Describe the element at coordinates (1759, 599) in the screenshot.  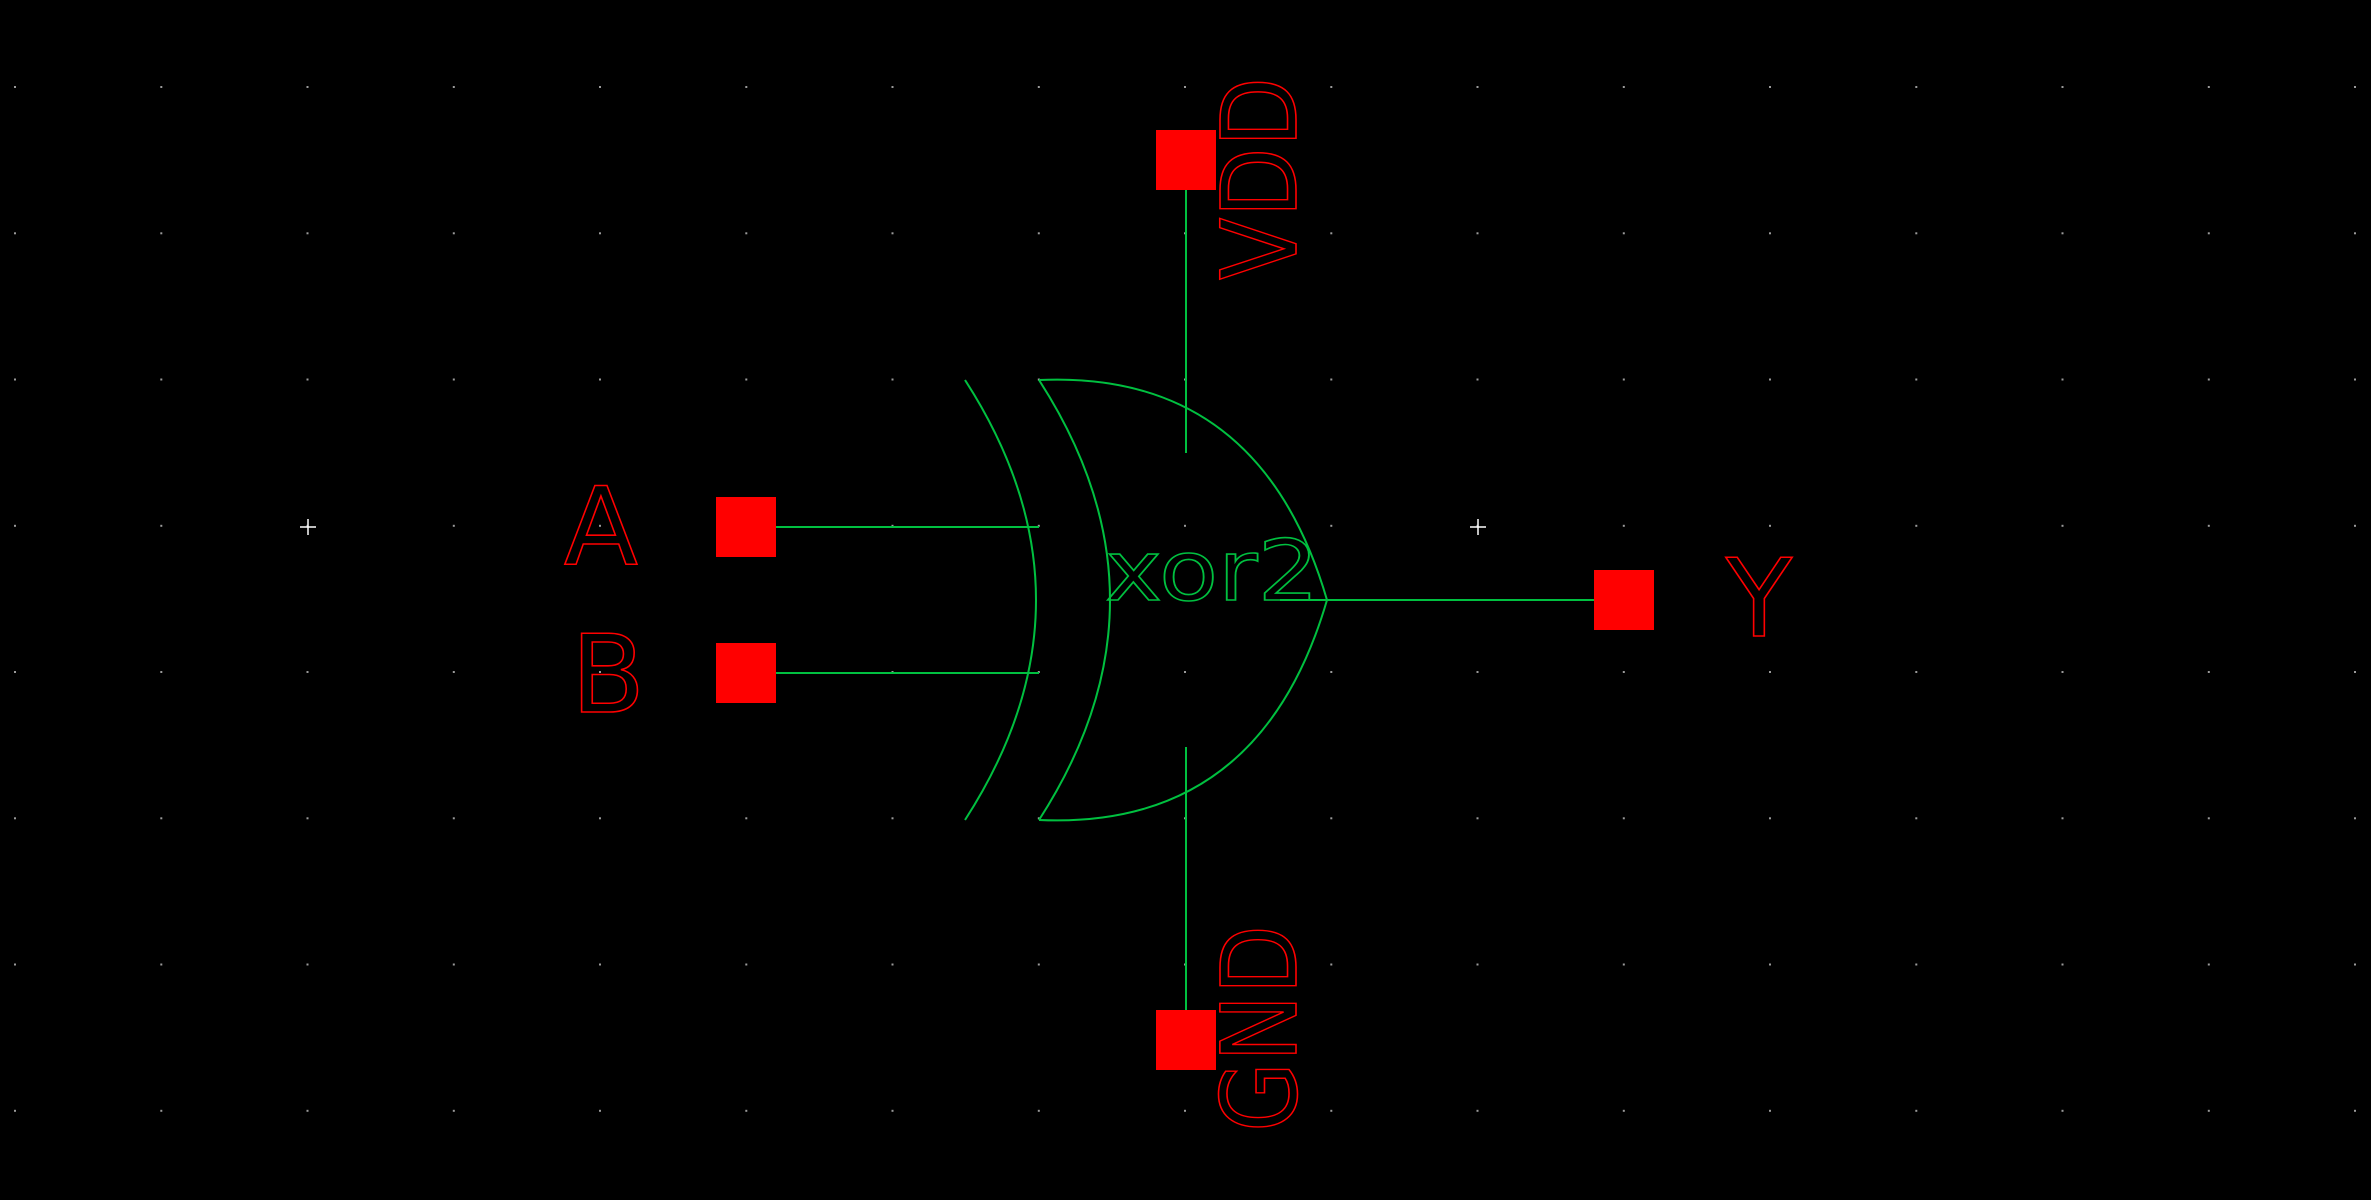
I see `pin-y-label: Y` at that location.